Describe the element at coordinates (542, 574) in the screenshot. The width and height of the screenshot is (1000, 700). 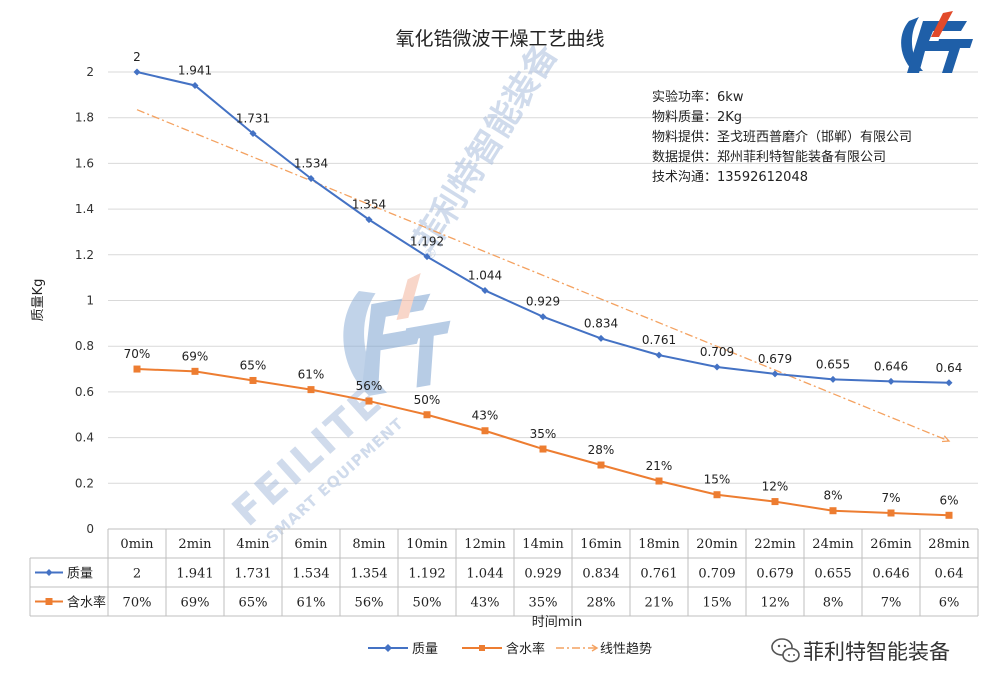
I see `table-cell-mass: 0.929` at that location.